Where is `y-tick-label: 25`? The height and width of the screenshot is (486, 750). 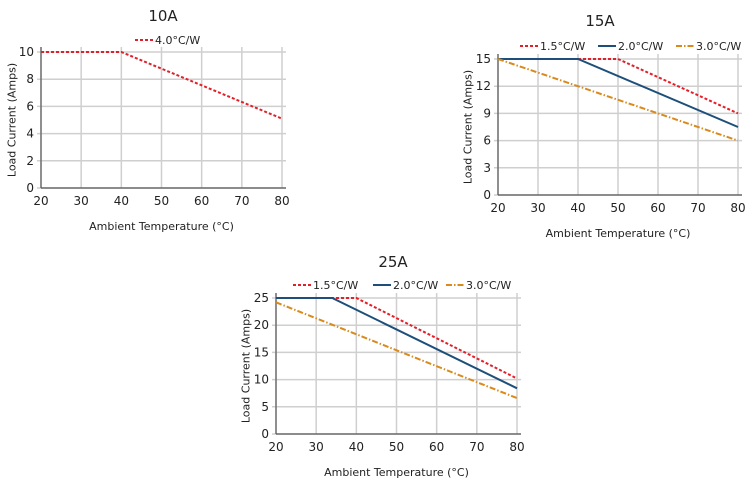 y-tick-label: 25 is located at coordinates (261, 298).